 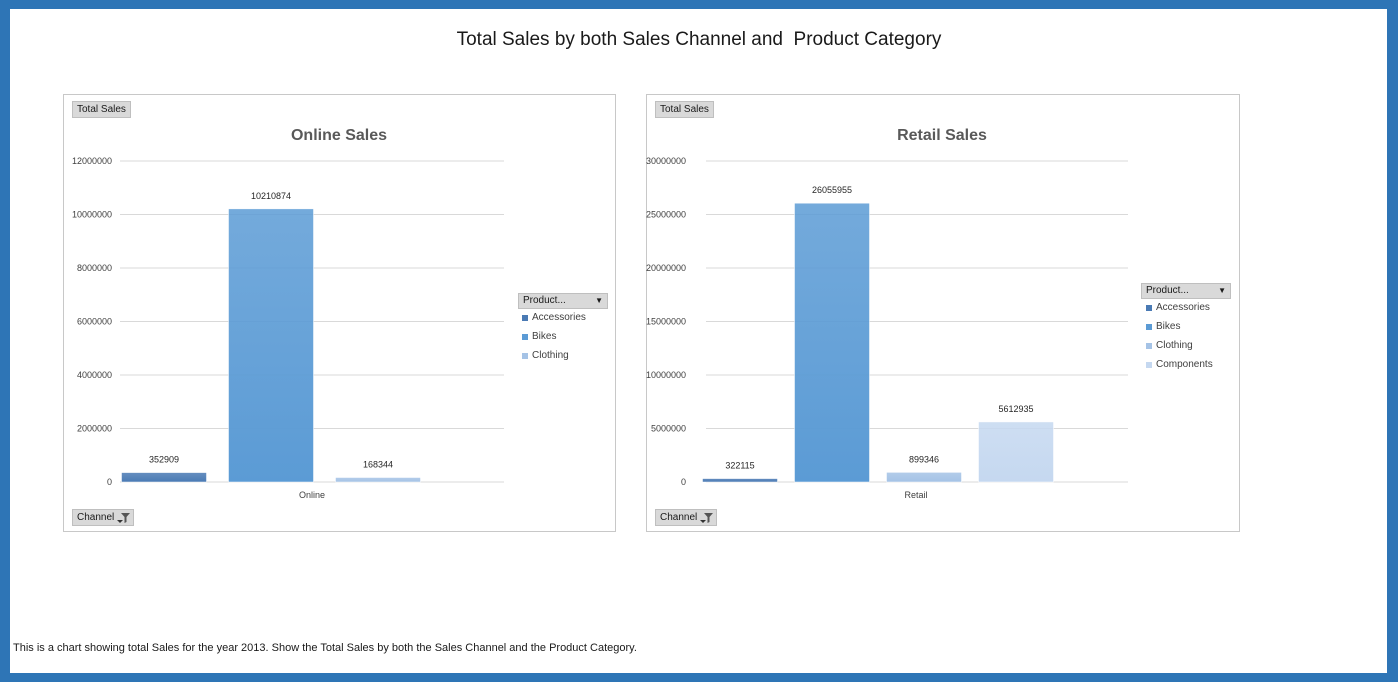 What do you see at coordinates (668, 429) in the screenshot?
I see `y-tick-label: 5000000` at bounding box center [668, 429].